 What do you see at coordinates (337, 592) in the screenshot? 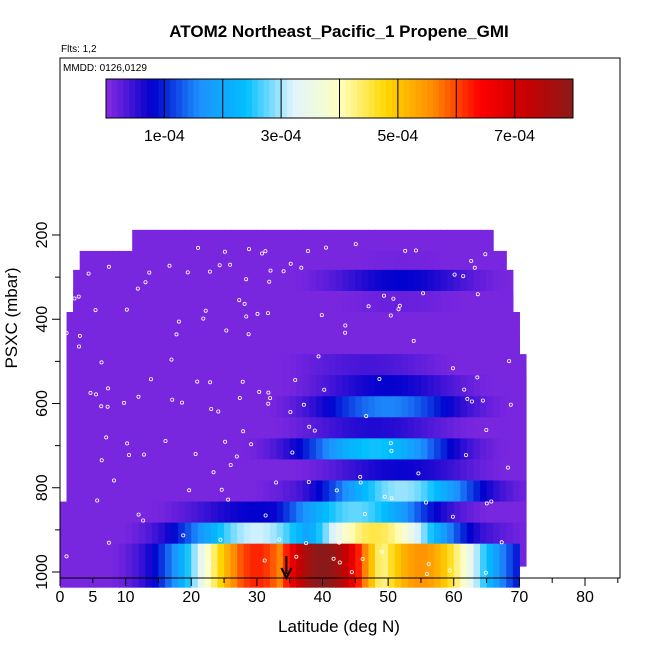
I see `x-axis: 0 5 10 20 30 40 50 60 70 80` at bounding box center [337, 592].